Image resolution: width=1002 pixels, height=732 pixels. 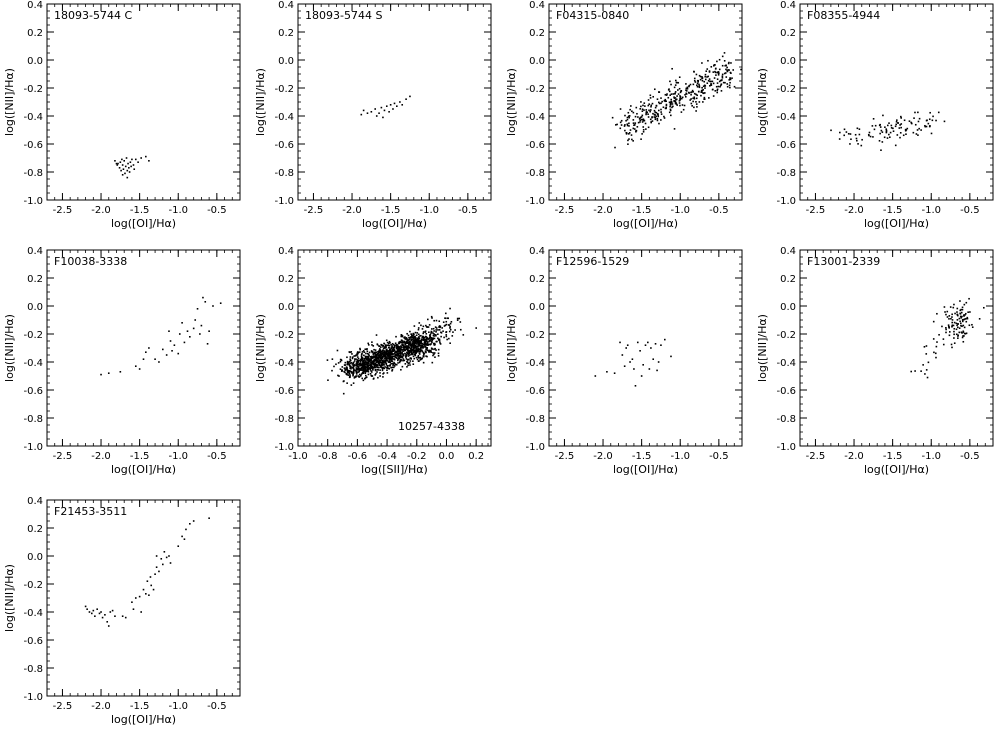 I want to click on y-tick-label: 0.2, so click(x=286, y=279).